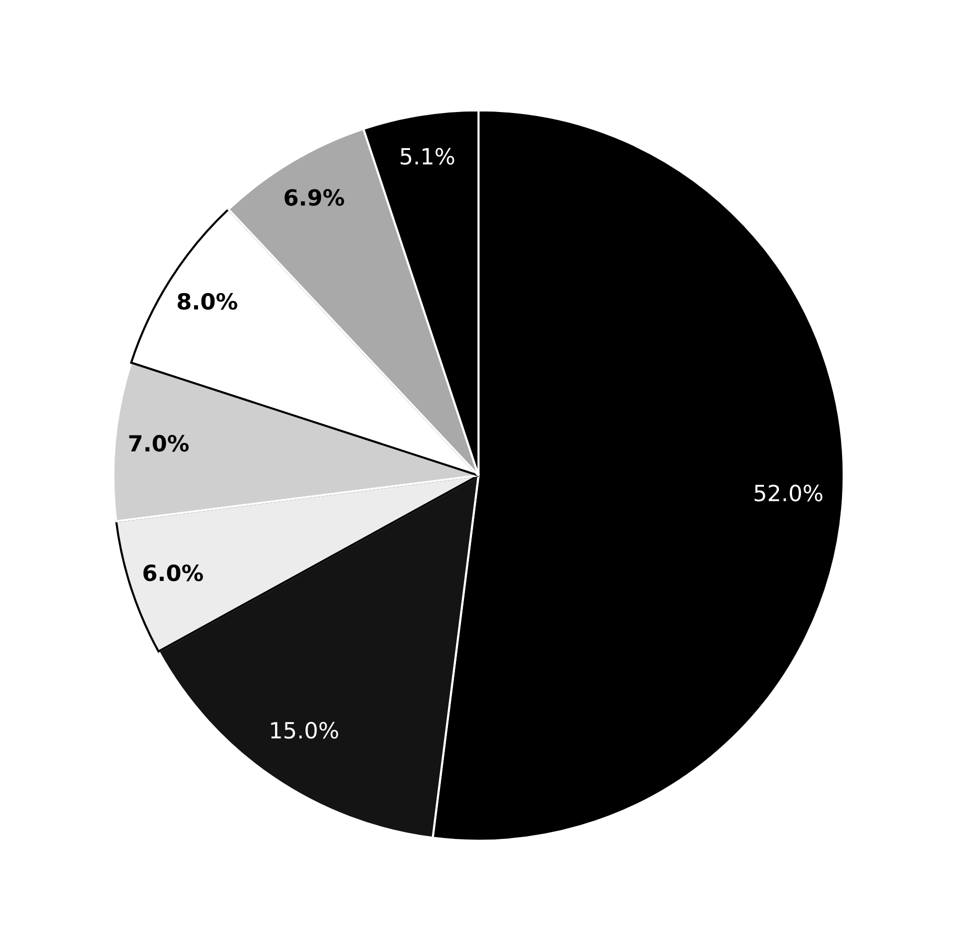  I want to click on data-label: 8.0%, so click(208, 301).